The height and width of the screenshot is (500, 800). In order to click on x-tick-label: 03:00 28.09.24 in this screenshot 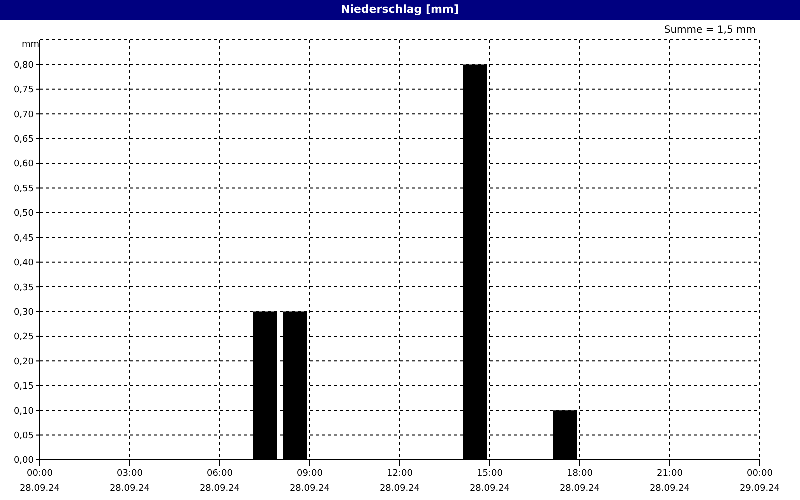, I will do `click(130, 481)`.